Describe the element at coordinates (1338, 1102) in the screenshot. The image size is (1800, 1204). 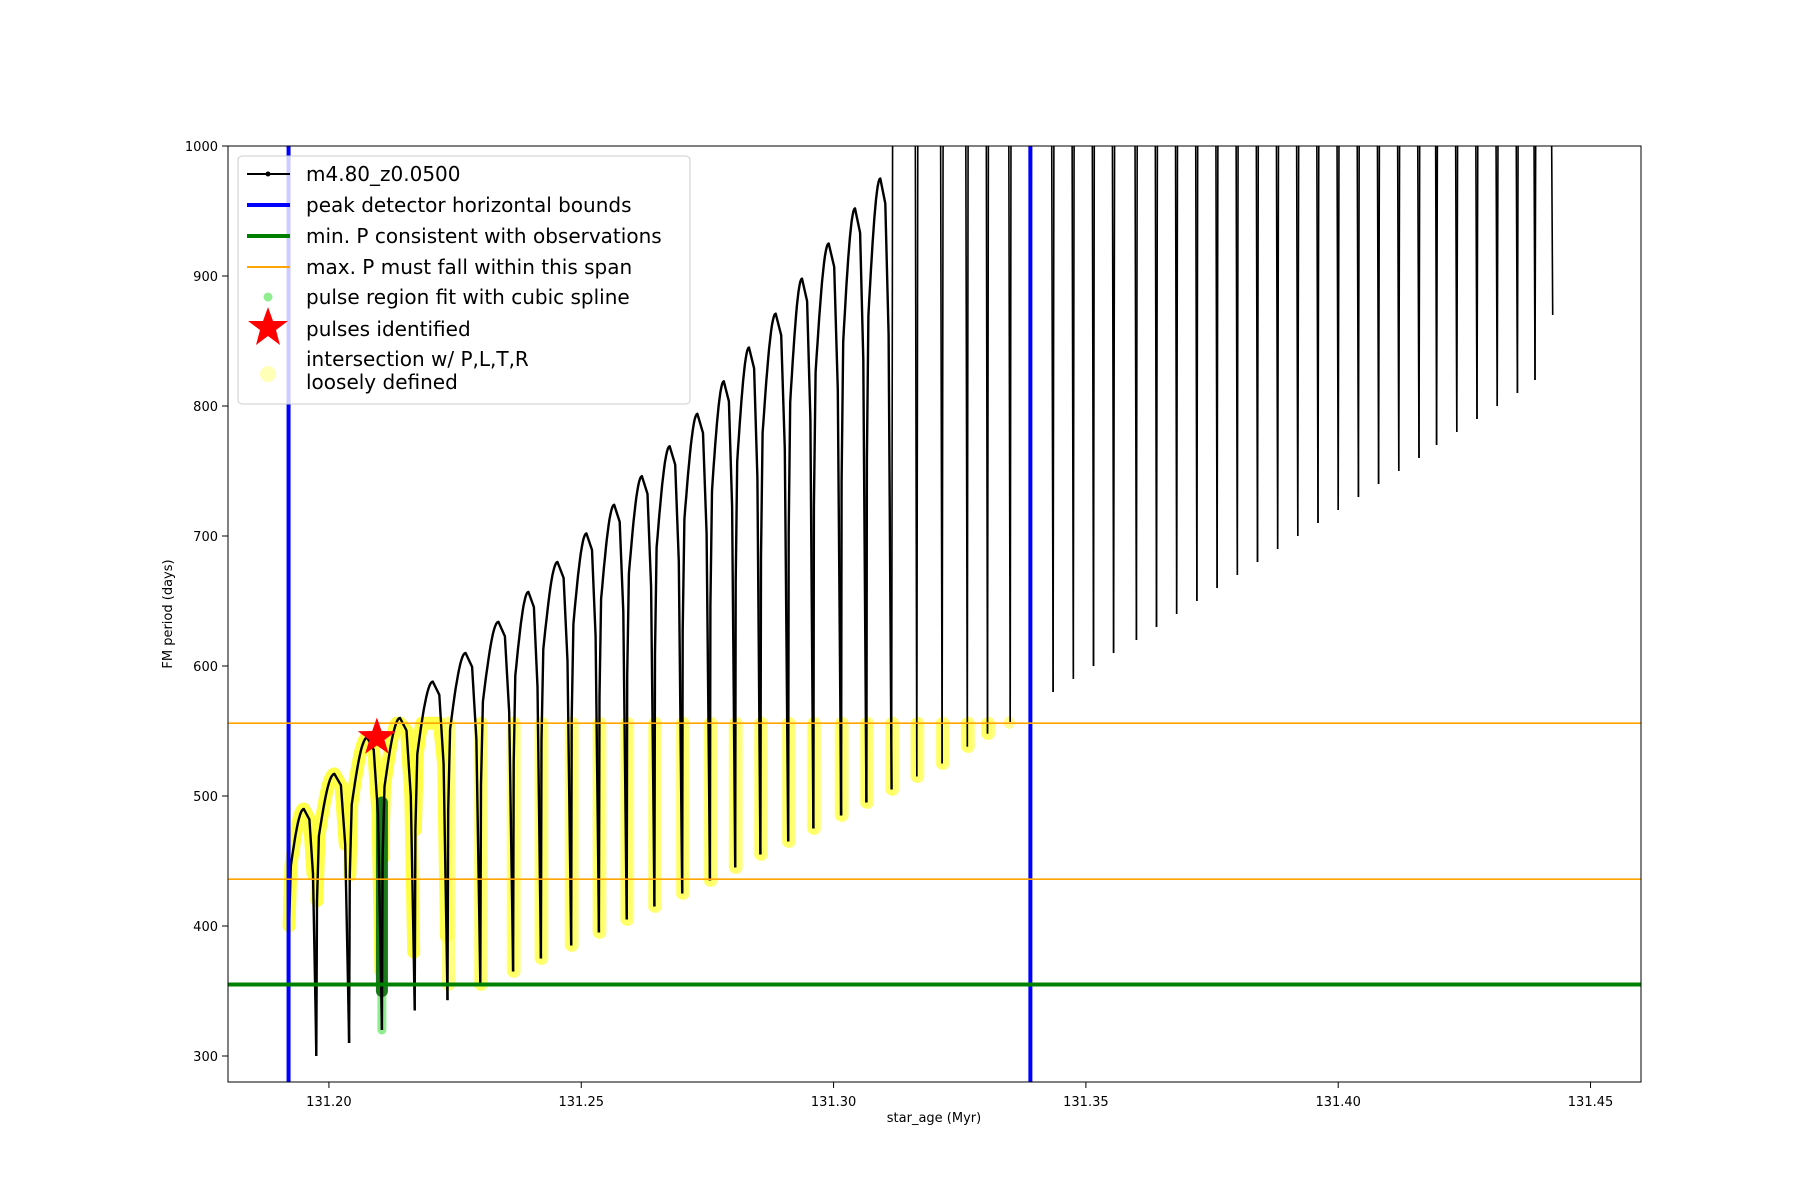
I see `x-tick-label: 131.40` at that location.